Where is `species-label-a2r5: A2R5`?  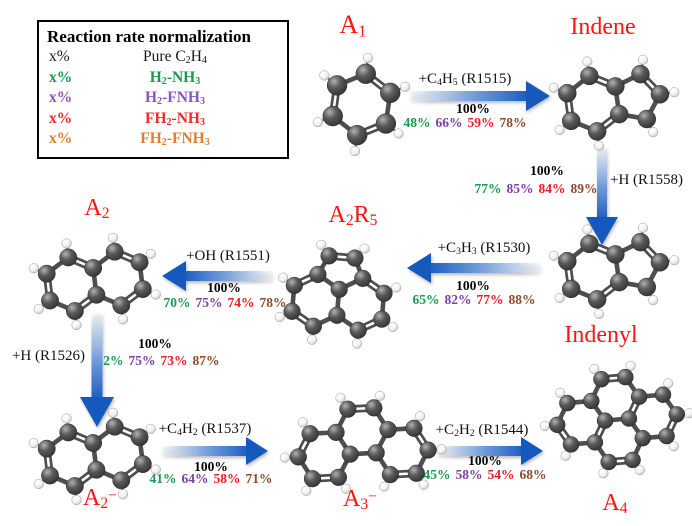
species-label-a2r5: A2R5 is located at coordinates (353, 216).